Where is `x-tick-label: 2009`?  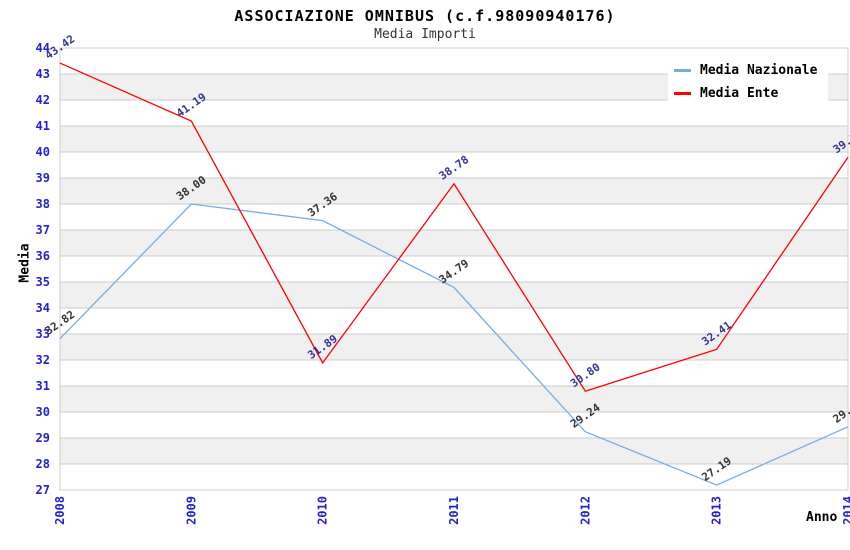 x-tick-label: 2009 is located at coordinates (191, 510).